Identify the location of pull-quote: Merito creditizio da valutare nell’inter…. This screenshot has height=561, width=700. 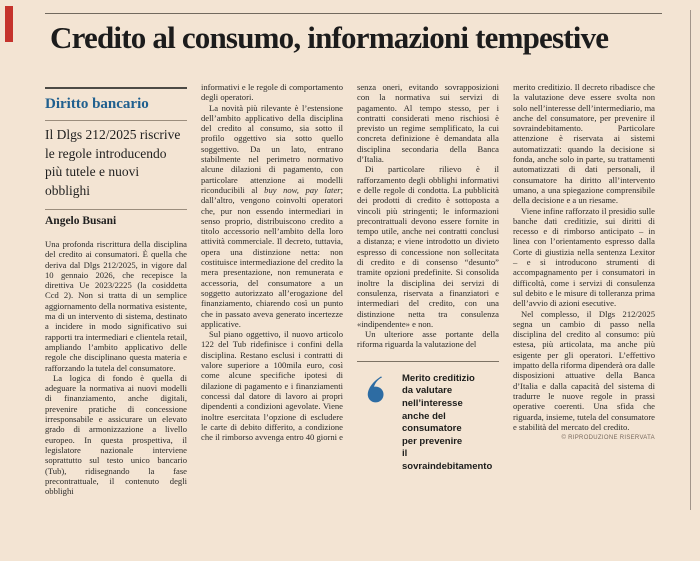
(428, 417).